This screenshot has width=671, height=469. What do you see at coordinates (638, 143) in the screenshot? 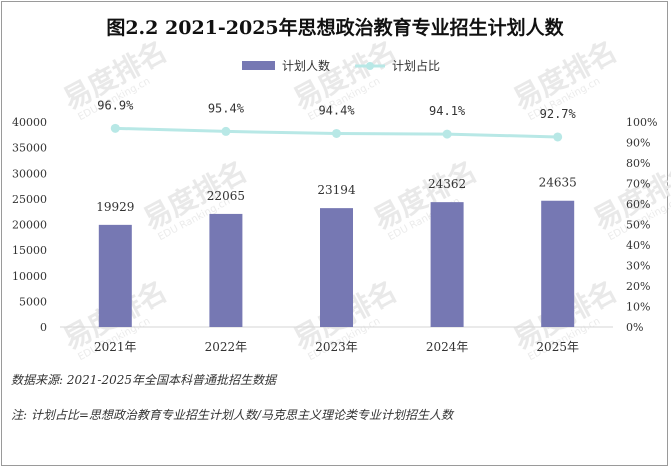
I see `right-tick-label: 90%` at bounding box center [638, 143].